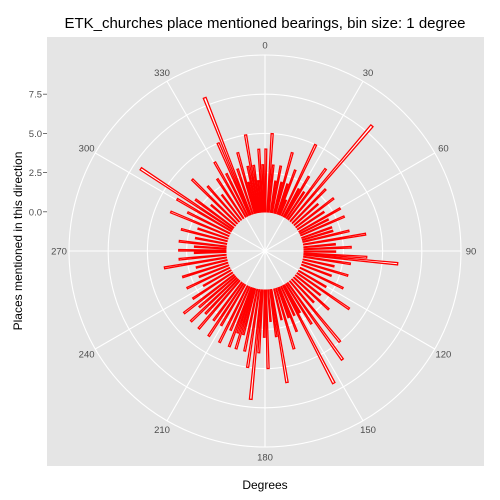  What do you see at coordinates (35, 134) in the screenshot?
I see `radial-tick-label: 5.0` at bounding box center [35, 134].